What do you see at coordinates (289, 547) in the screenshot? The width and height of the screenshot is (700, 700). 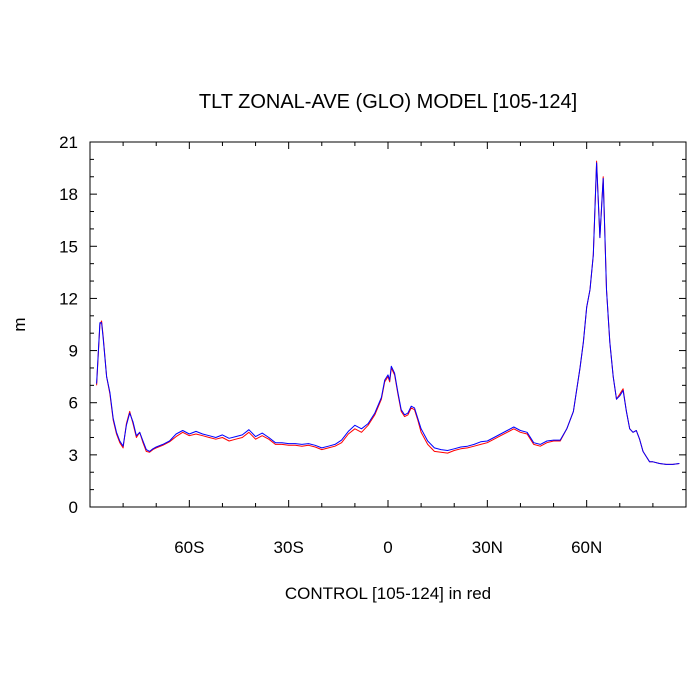 I see `x-tick-label: 30S` at bounding box center [289, 547].